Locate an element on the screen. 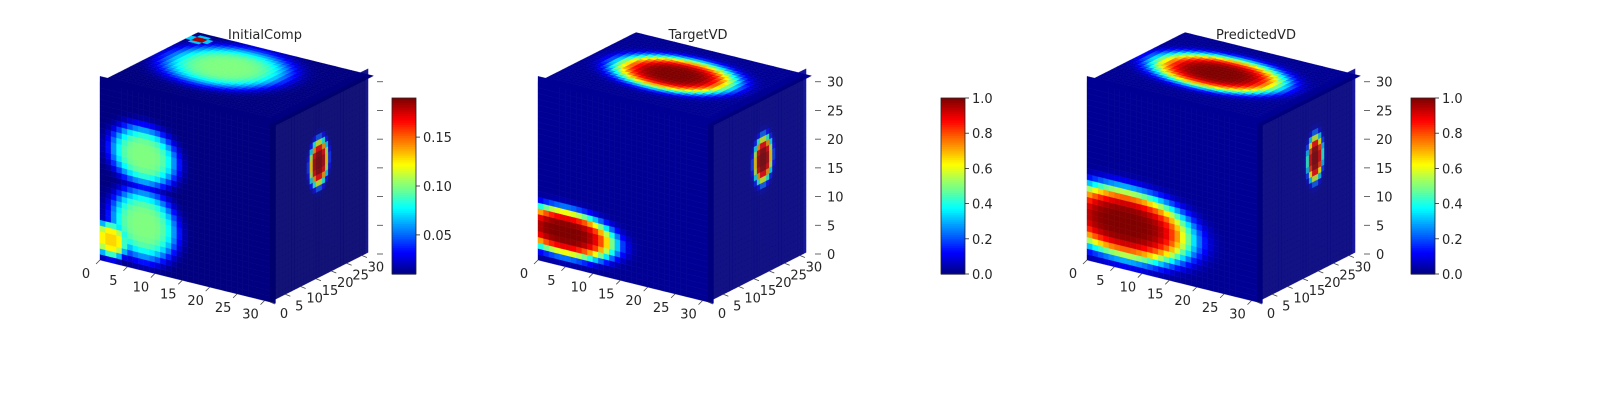 This screenshot has height=400, width=1600. y-tick-label: 5 is located at coordinates (299, 306).